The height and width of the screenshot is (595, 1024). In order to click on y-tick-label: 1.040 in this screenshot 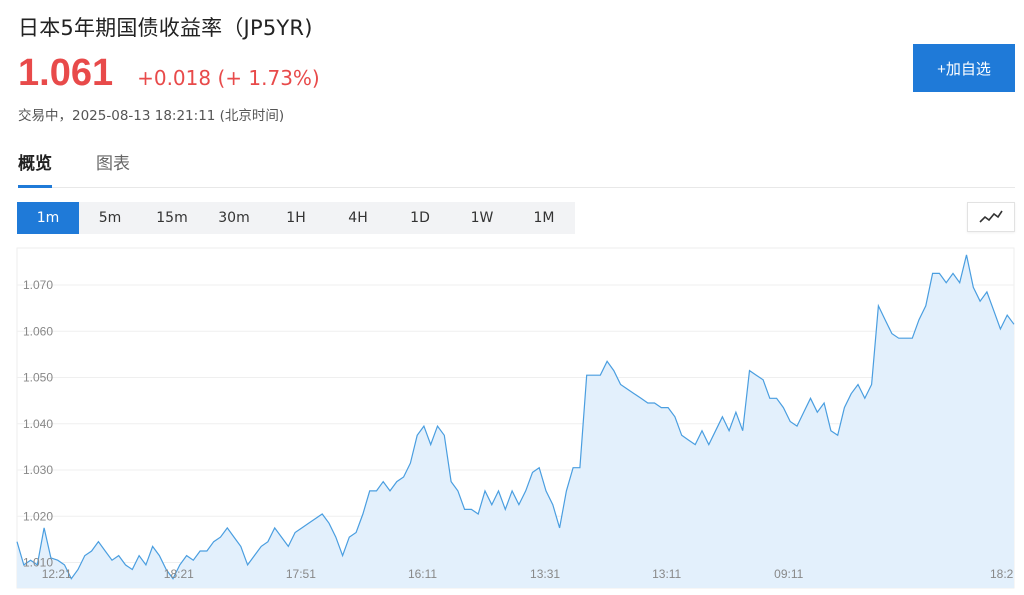, I will do `click(38, 424)`.